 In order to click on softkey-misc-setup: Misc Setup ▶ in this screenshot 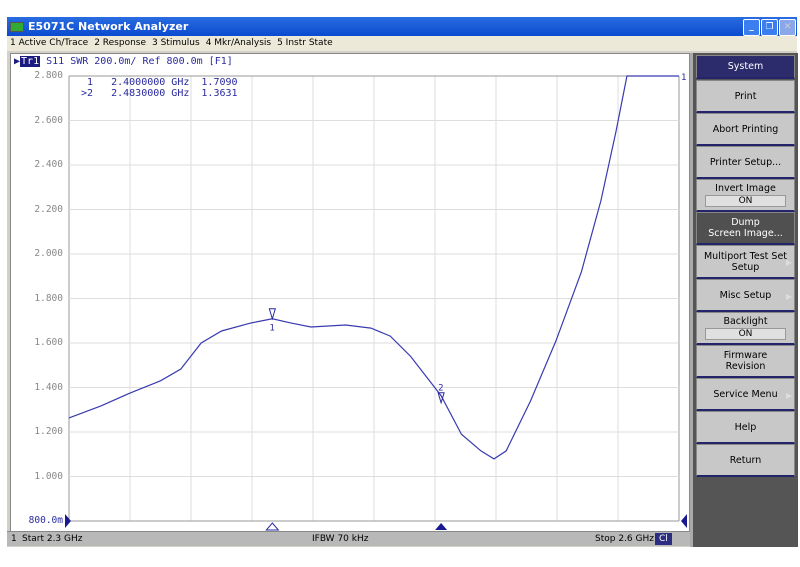, I will do `click(745, 295)`.